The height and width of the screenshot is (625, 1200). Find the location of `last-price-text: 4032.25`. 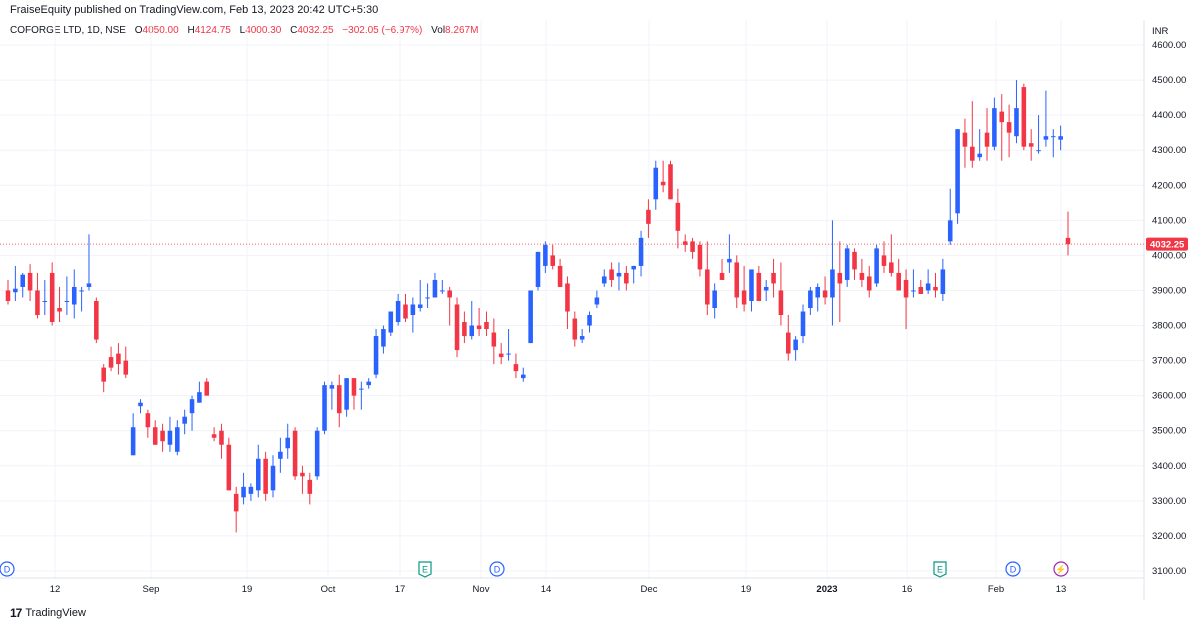

last-price-text: 4032.25 is located at coordinates (1167, 245).